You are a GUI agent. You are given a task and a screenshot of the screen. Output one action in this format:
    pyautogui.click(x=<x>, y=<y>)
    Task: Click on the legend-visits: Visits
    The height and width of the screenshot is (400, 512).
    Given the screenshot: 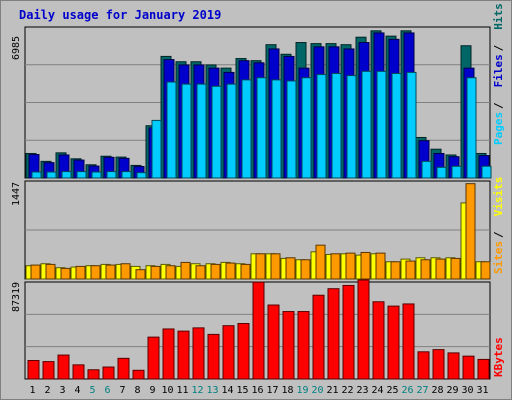 What is the action you would take?
    pyautogui.click(x=498, y=197)
    